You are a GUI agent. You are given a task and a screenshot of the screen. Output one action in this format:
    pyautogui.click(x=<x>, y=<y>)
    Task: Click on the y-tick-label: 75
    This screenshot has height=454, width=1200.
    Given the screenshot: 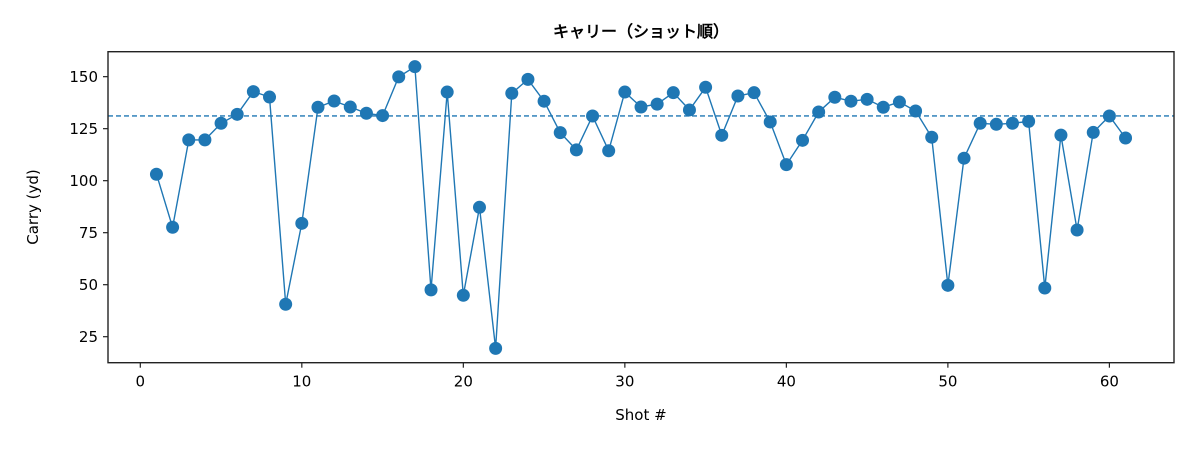 What is the action you would take?
    pyautogui.click(x=88, y=233)
    